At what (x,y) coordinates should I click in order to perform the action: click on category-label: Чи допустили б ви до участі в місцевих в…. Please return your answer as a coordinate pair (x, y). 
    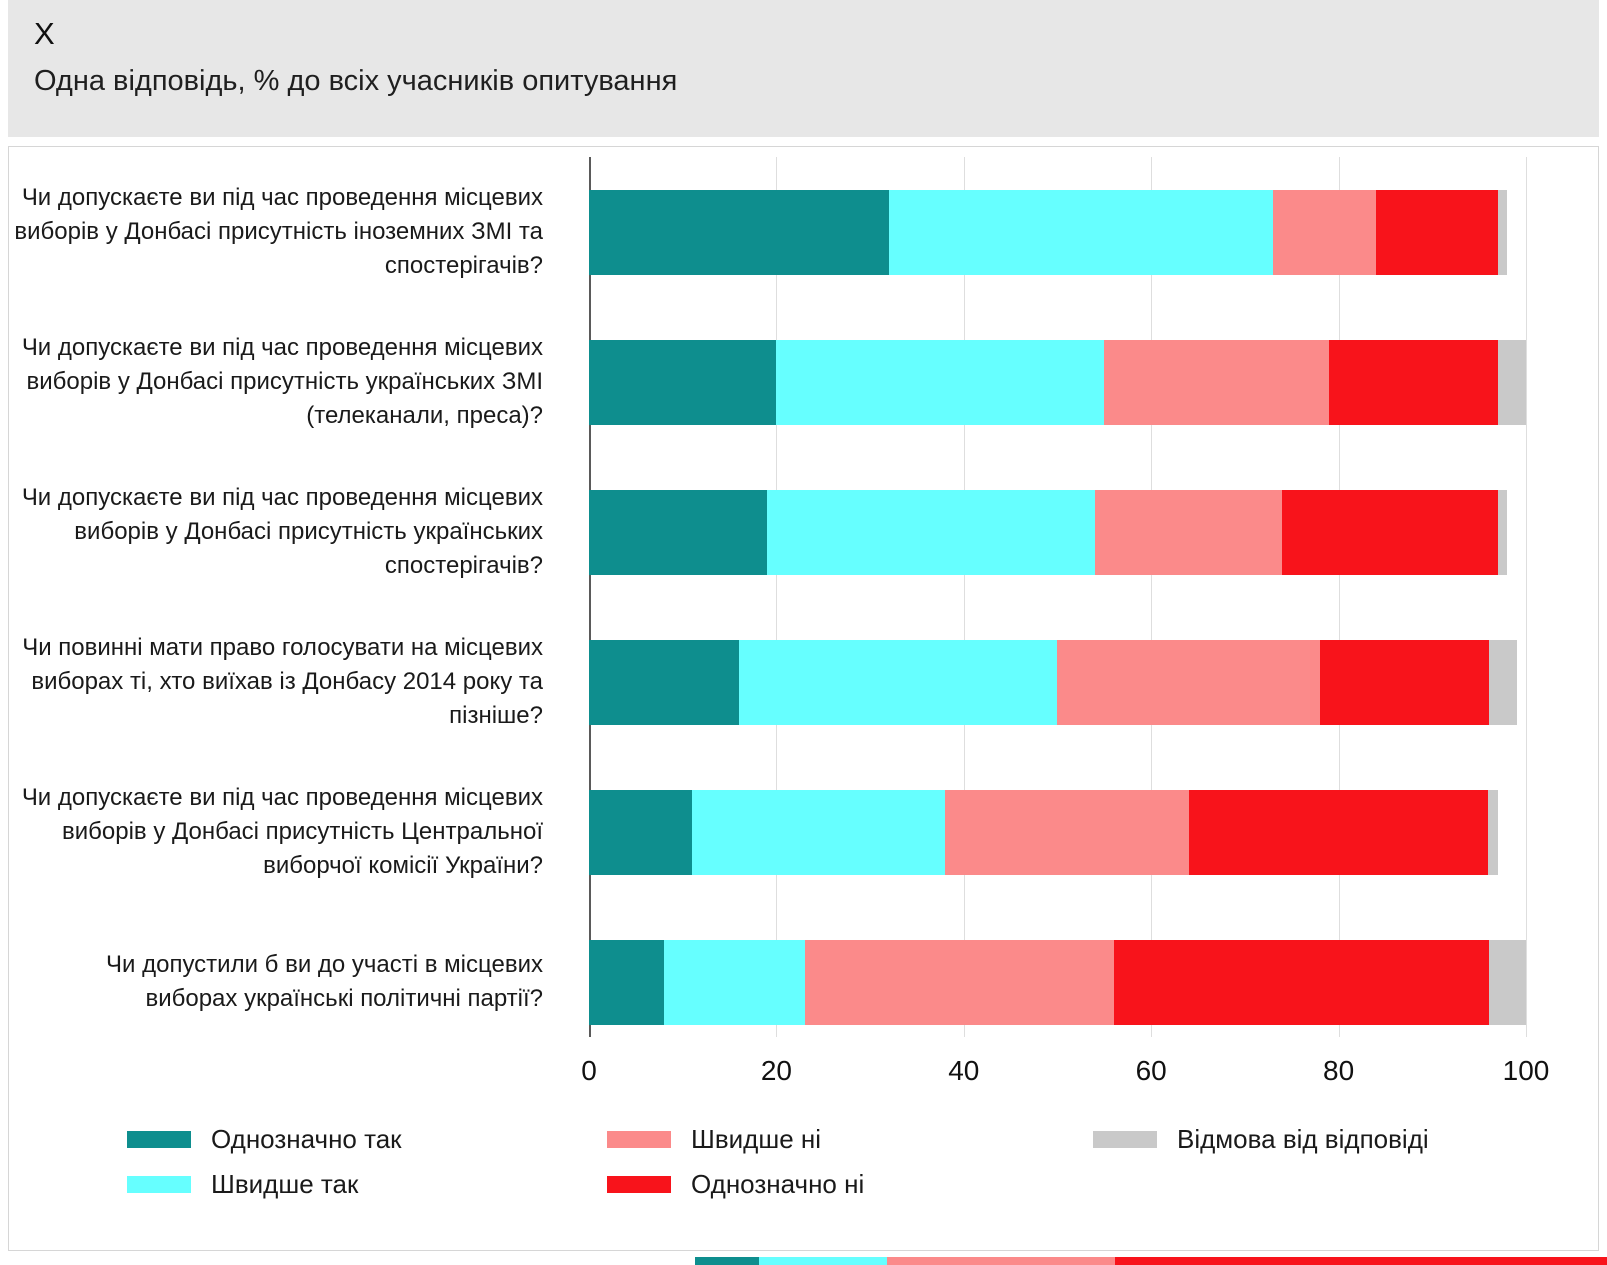
    Looking at the image, I should click on (324, 981).